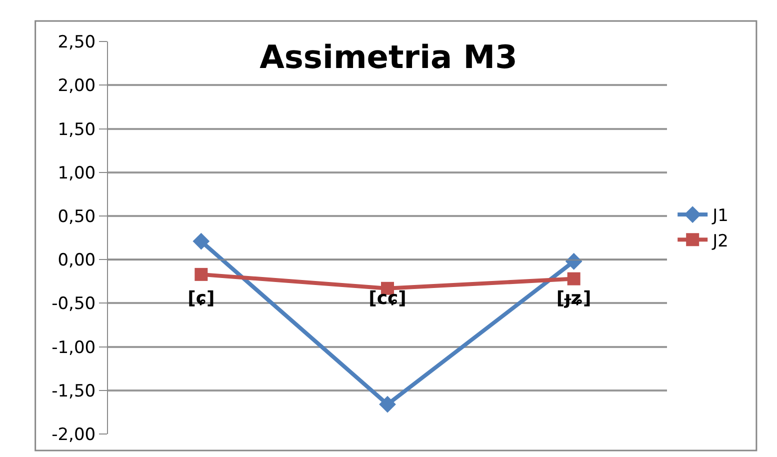  Describe the element at coordinates (201, 299) in the screenshot. I see `x-tick-label: [ɕ]` at that location.